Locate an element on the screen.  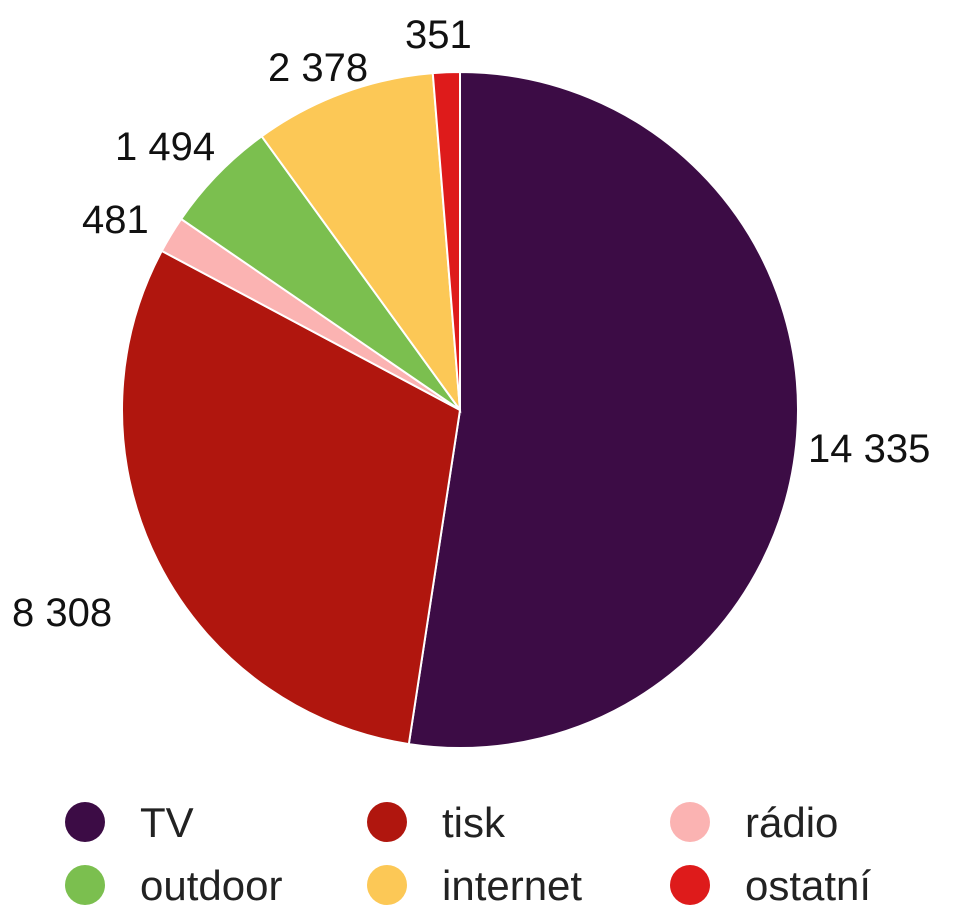
legend-item-ostatni: ostatní is located at coordinates (770, 885).